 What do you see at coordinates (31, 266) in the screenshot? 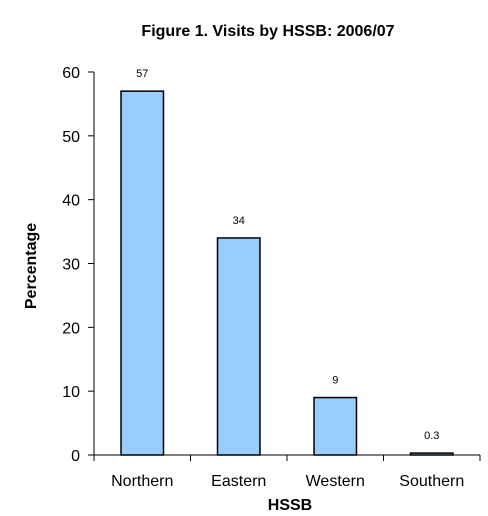
I see `y-axis-label: Percentage` at bounding box center [31, 266].